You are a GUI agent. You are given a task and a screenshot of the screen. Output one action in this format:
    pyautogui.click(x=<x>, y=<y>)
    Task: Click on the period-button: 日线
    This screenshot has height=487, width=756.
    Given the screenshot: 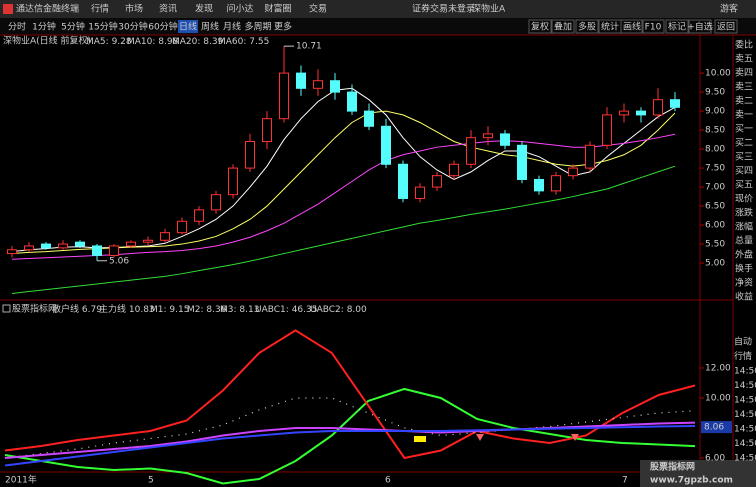 What is the action you would take?
    pyautogui.click(x=188, y=27)
    